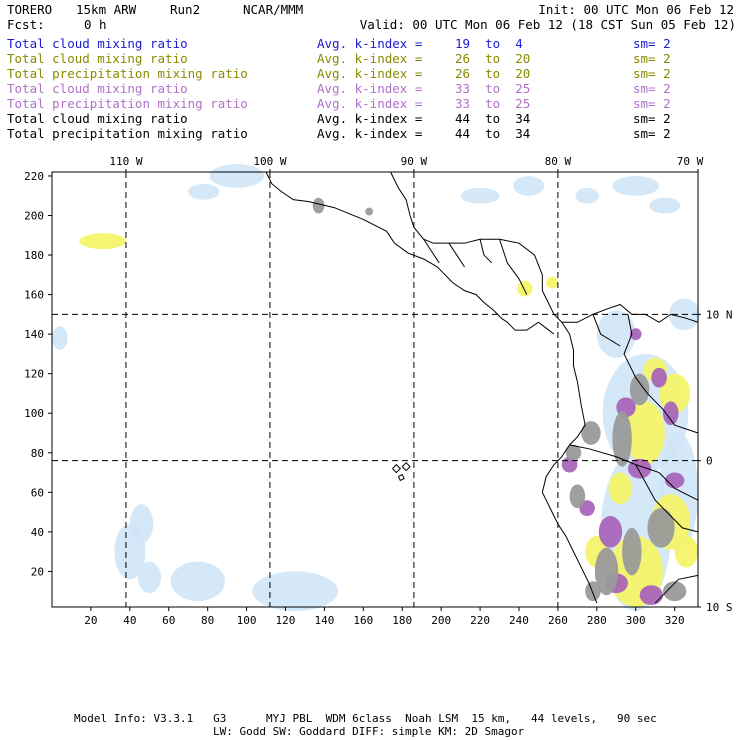  I want to click on x-tick-label: 200, so click(441, 620).